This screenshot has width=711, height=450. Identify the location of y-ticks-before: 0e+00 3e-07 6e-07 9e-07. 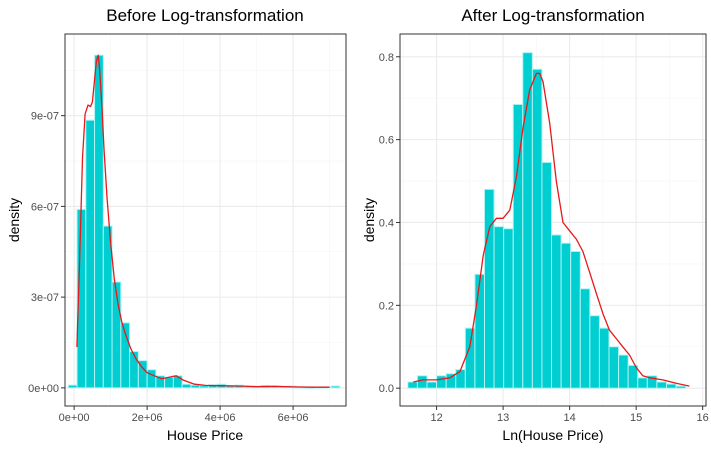
(46, 253).